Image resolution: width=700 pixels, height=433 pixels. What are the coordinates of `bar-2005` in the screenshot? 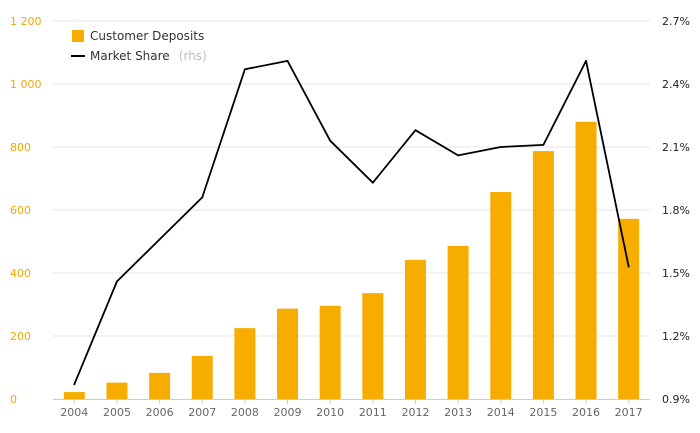 It's located at (117, 390).